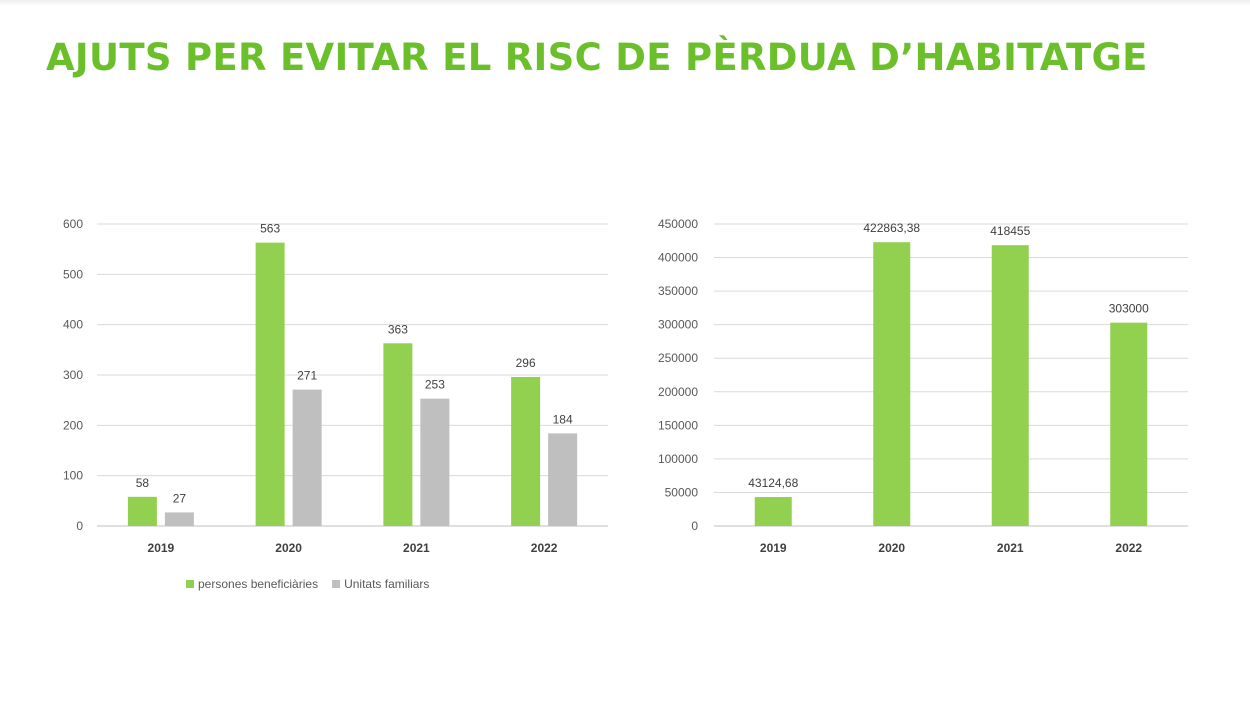 The width and height of the screenshot is (1250, 703). What do you see at coordinates (73, 274) in the screenshot?
I see `y-tick-label: 500` at bounding box center [73, 274].